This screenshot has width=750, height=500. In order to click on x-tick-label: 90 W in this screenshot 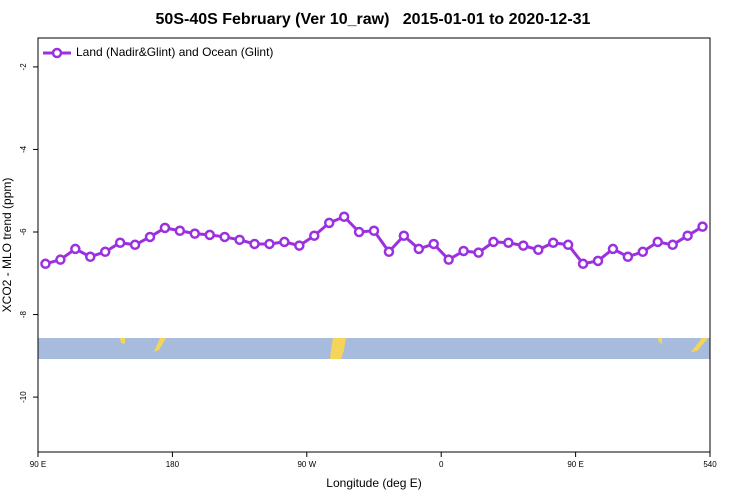, I will do `click(306, 464)`.